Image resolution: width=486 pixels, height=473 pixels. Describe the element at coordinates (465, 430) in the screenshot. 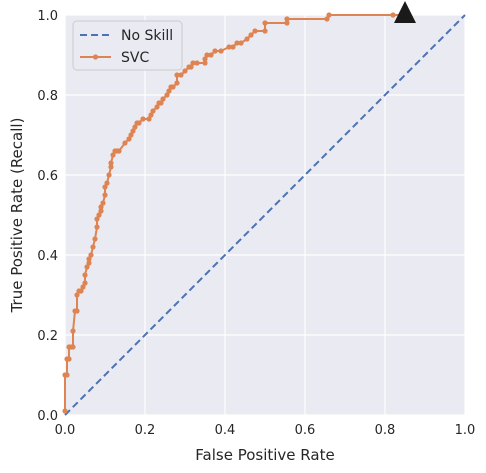

I see `x-tick-label: 1.0` at that location.